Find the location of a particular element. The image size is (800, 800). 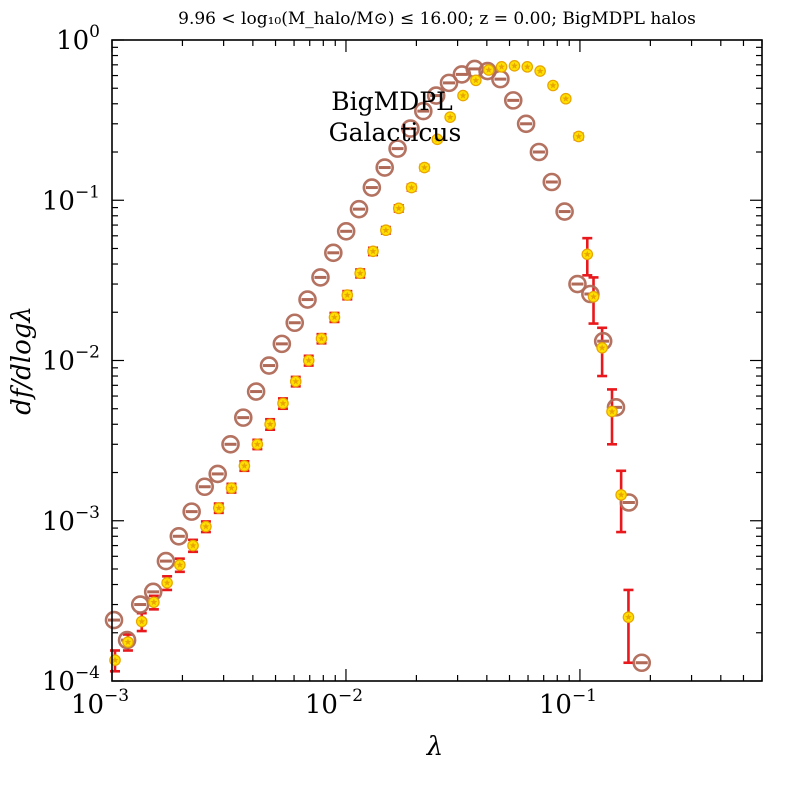

y-tick-label: 10⁻³ is located at coordinates (71, 520).